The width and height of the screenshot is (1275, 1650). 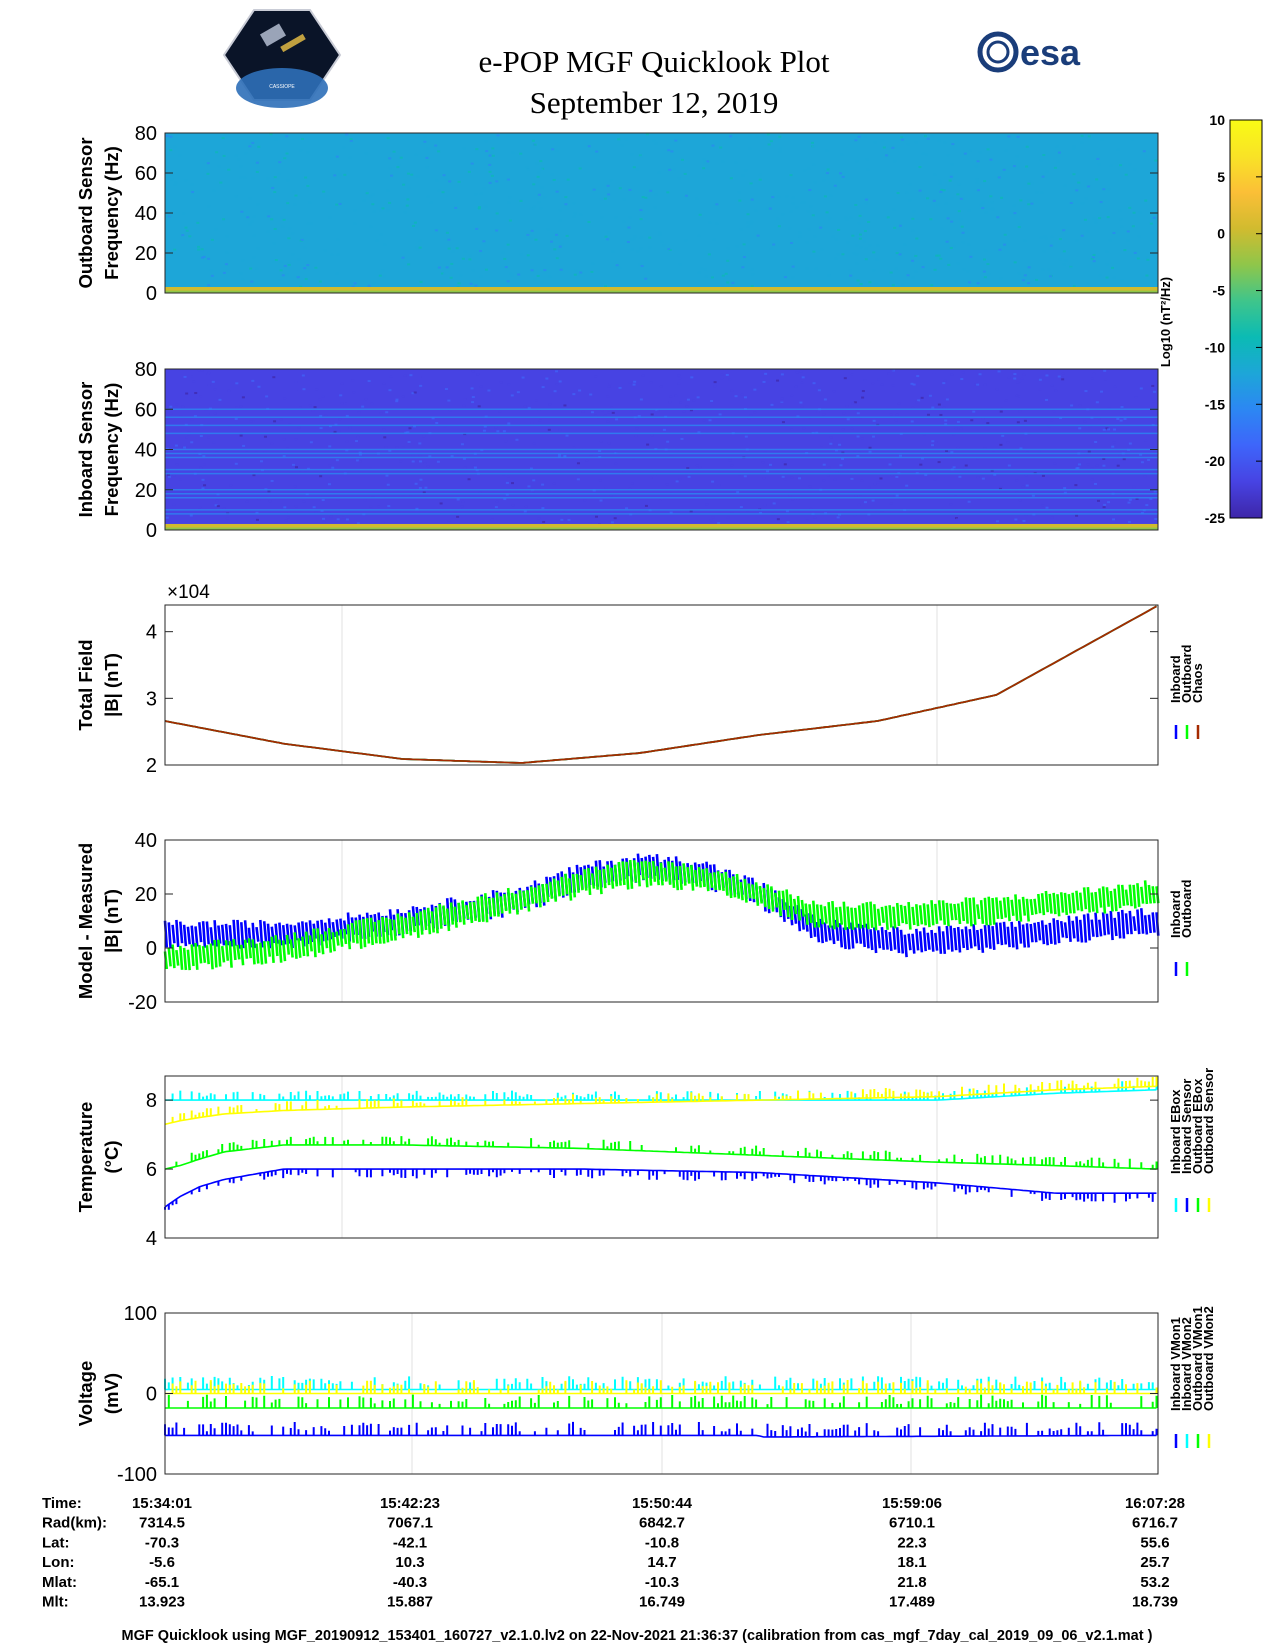 I want to click on ephemeris-value: 55.6, so click(x=1154, y=1542).